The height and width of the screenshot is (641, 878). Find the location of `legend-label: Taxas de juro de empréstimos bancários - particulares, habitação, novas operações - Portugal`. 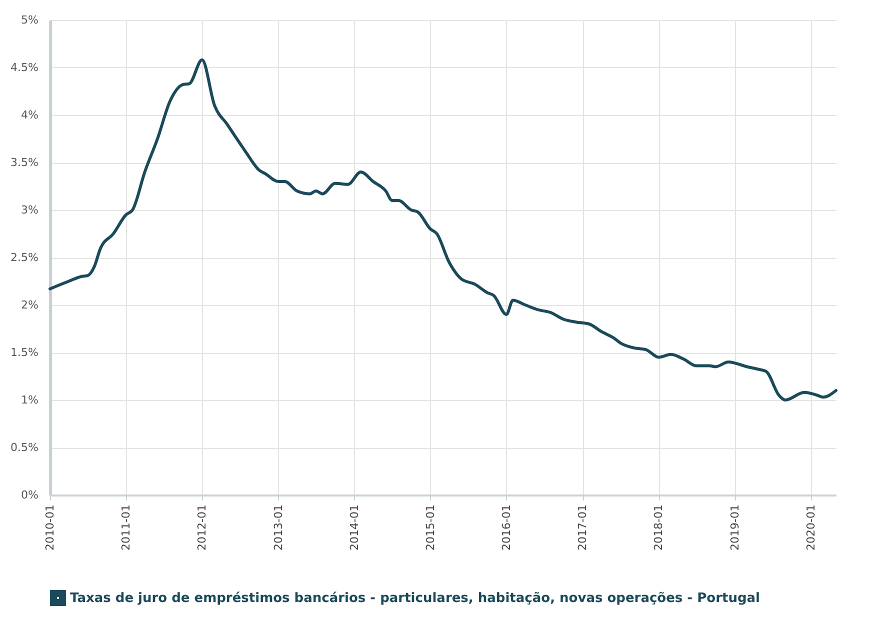

legend-label: Taxas de juro de empréstimos bancários - particulares, habitação, novas operações - Portugal is located at coordinates (415, 598).